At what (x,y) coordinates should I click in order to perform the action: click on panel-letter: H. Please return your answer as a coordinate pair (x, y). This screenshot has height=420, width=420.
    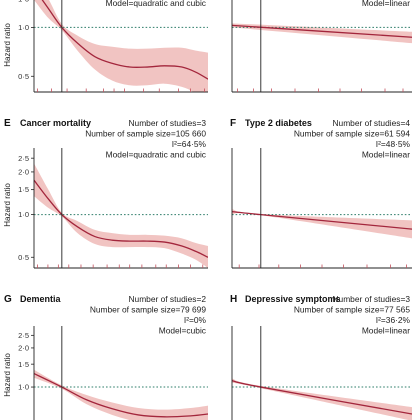
    Looking at the image, I should click on (233, 299).